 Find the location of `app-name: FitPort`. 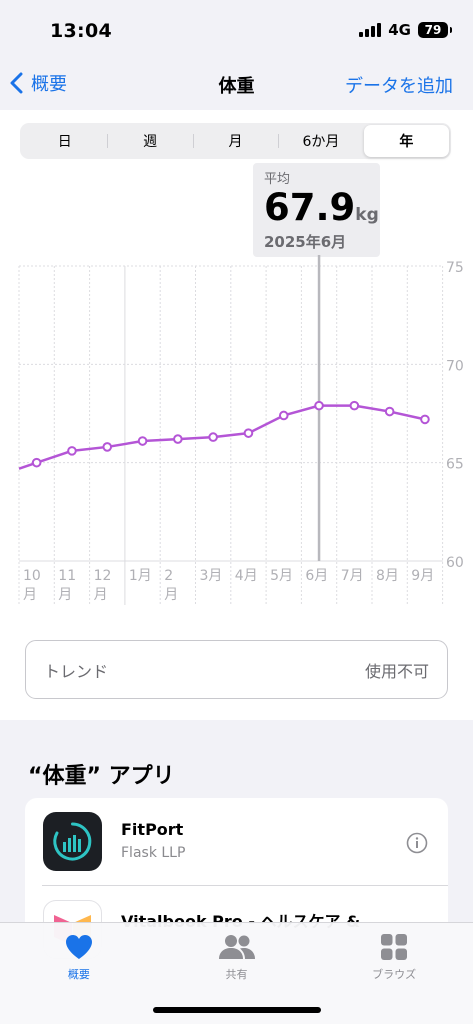

app-name: FitPort is located at coordinates (152, 829).